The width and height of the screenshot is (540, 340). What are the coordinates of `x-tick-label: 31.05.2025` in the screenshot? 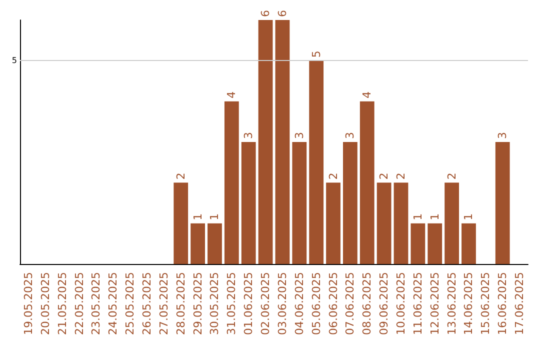 It's located at (231, 304).